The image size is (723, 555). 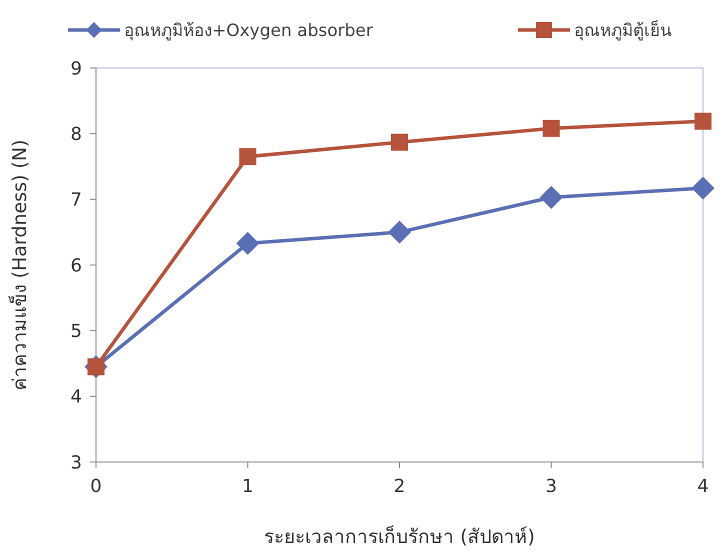 What do you see at coordinates (96, 486) in the screenshot?
I see `x-tick-label: 0` at bounding box center [96, 486].